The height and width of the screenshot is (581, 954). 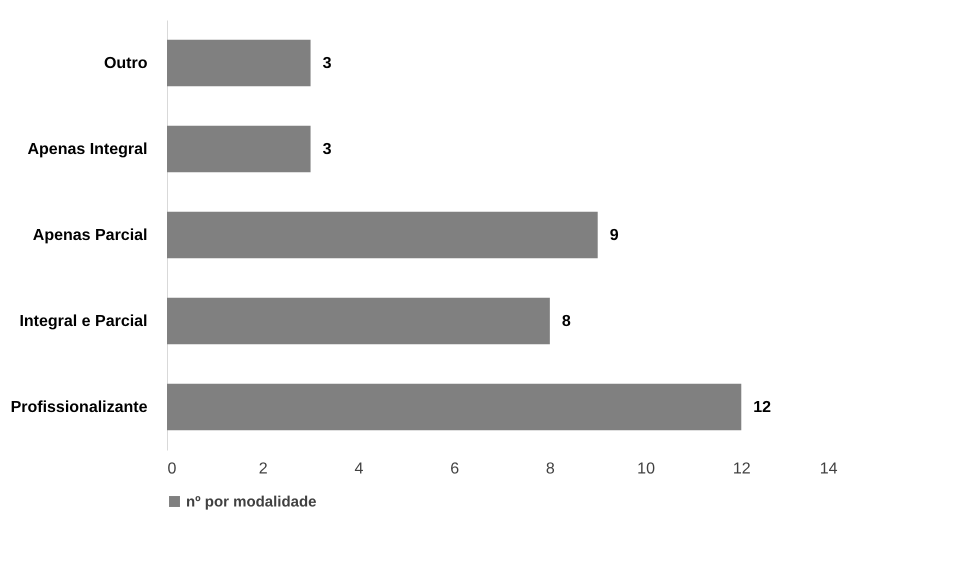 What do you see at coordinates (614, 235) in the screenshot?
I see `data-label: 9` at bounding box center [614, 235].